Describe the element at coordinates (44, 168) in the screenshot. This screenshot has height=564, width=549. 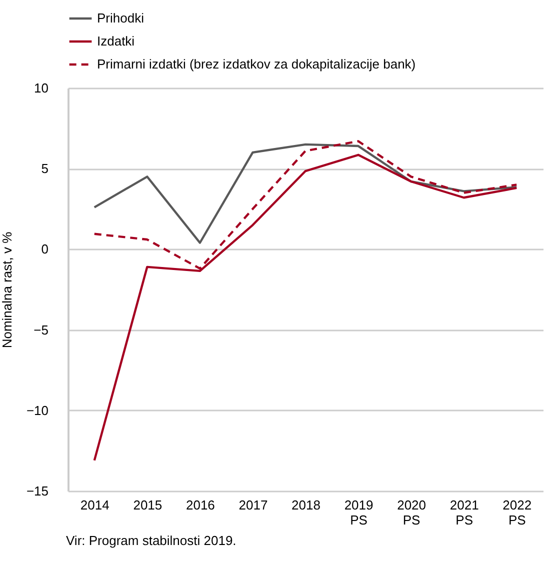
I see `y-tick-label: 5` at that location.